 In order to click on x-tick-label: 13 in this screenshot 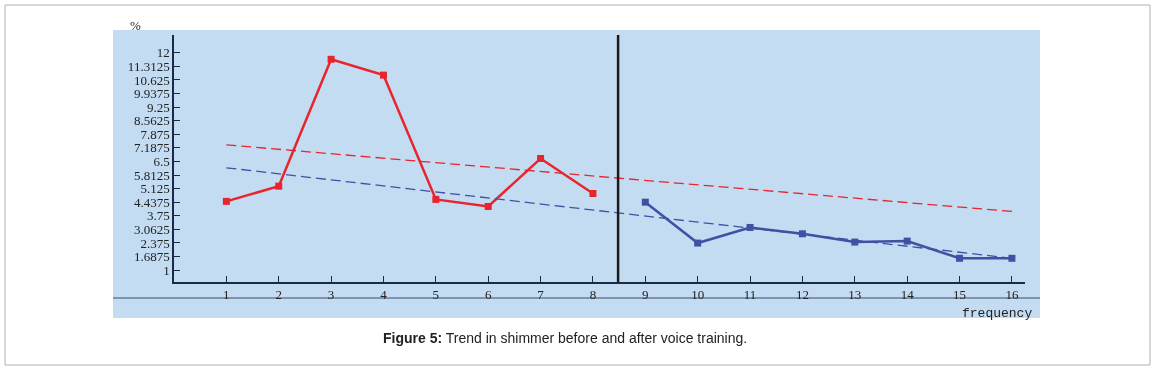, I will do `click(855, 295)`.